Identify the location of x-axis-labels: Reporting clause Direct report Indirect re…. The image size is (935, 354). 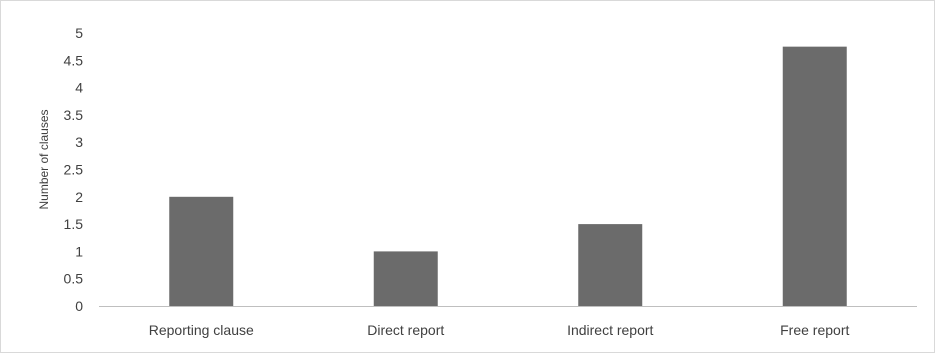
(499, 330).